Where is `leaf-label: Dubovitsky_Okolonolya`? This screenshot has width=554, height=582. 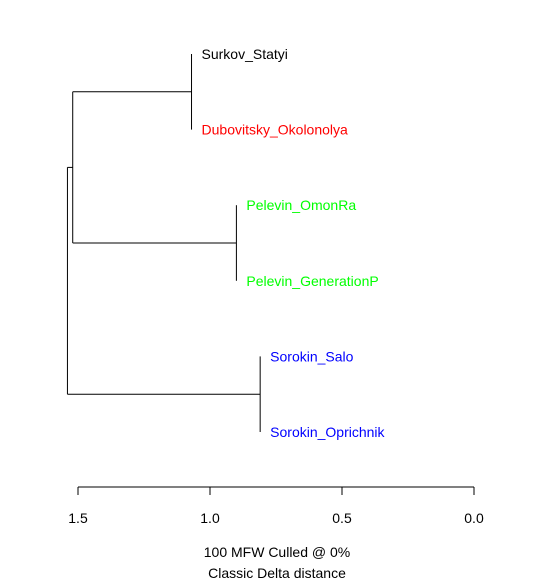
leaf-label: Dubovitsky_Okolonolya is located at coordinates (275, 130).